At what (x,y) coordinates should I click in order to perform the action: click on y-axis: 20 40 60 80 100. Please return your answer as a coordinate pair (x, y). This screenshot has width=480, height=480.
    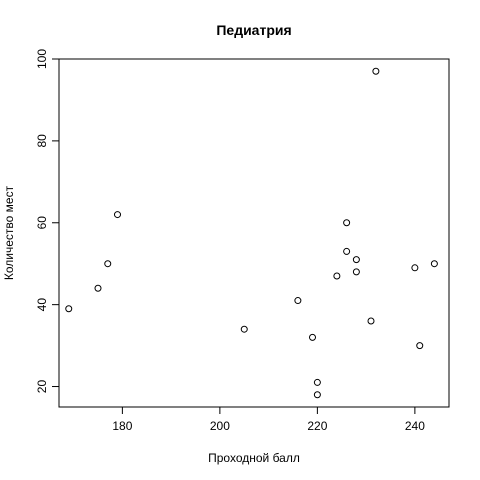
    Looking at the image, I should click on (47, 221).